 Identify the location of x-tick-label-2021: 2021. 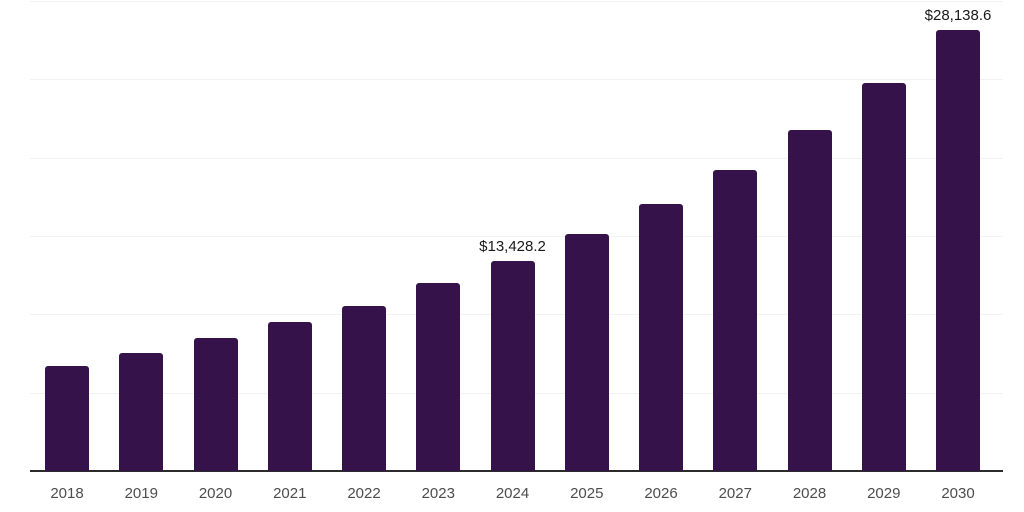
(290, 493).